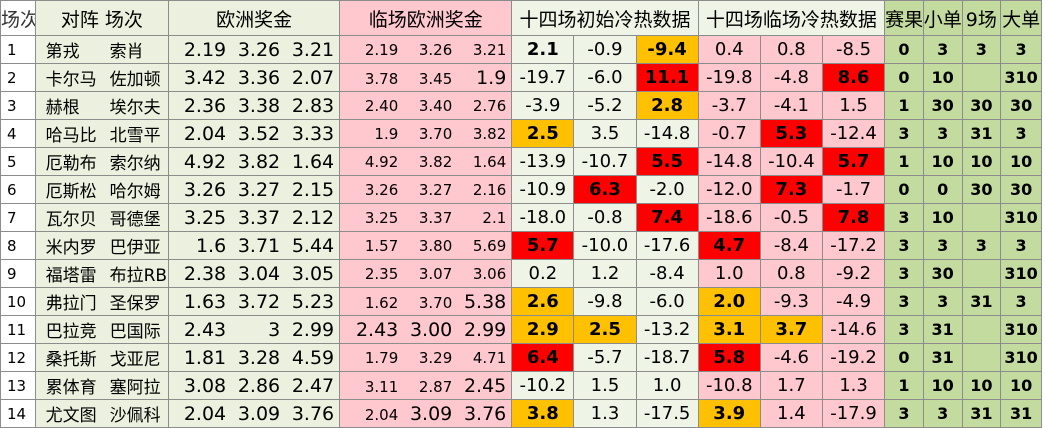 The image size is (1045, 428). What do you see at coordinates (313, 329) in the screenshot?
I see `euro-odd: 2.99` at bounding box center [313, 329].